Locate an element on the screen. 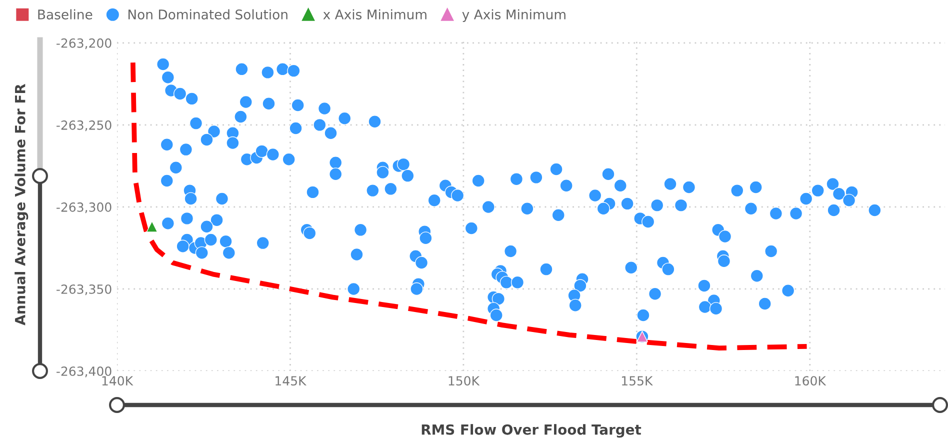 The image size is (948, 442). y-tick-label: -263,200 is located at coordinates (84, 44).